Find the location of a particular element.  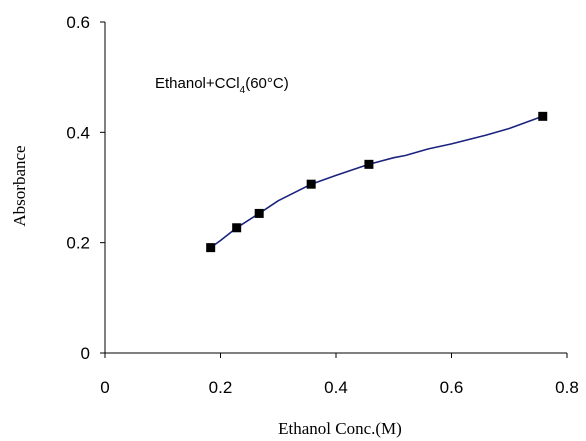

y-tick-label: 0.2 is located at coordinates (78, 243).